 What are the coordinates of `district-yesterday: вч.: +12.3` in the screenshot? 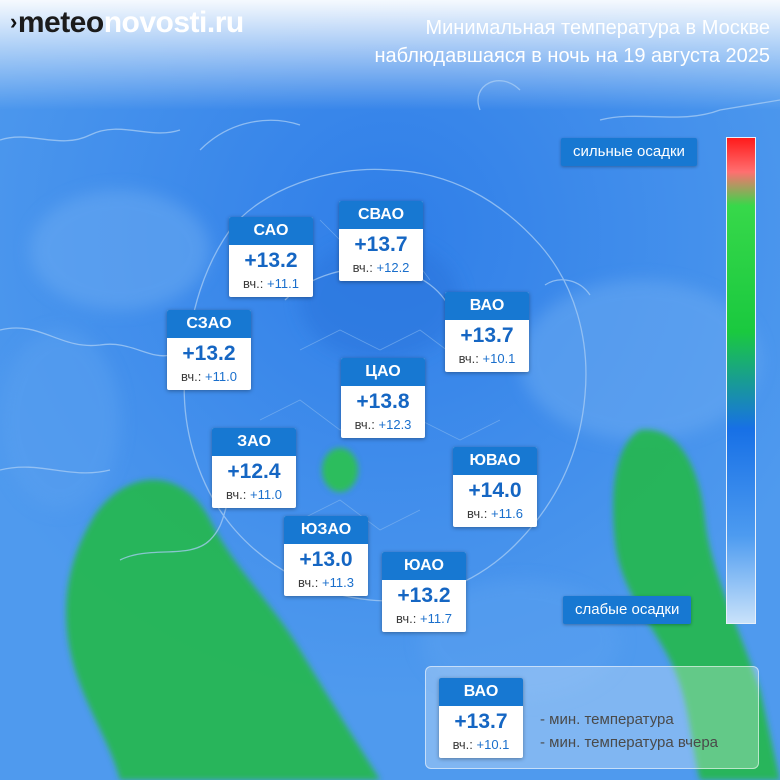 It's located at (383, 425).